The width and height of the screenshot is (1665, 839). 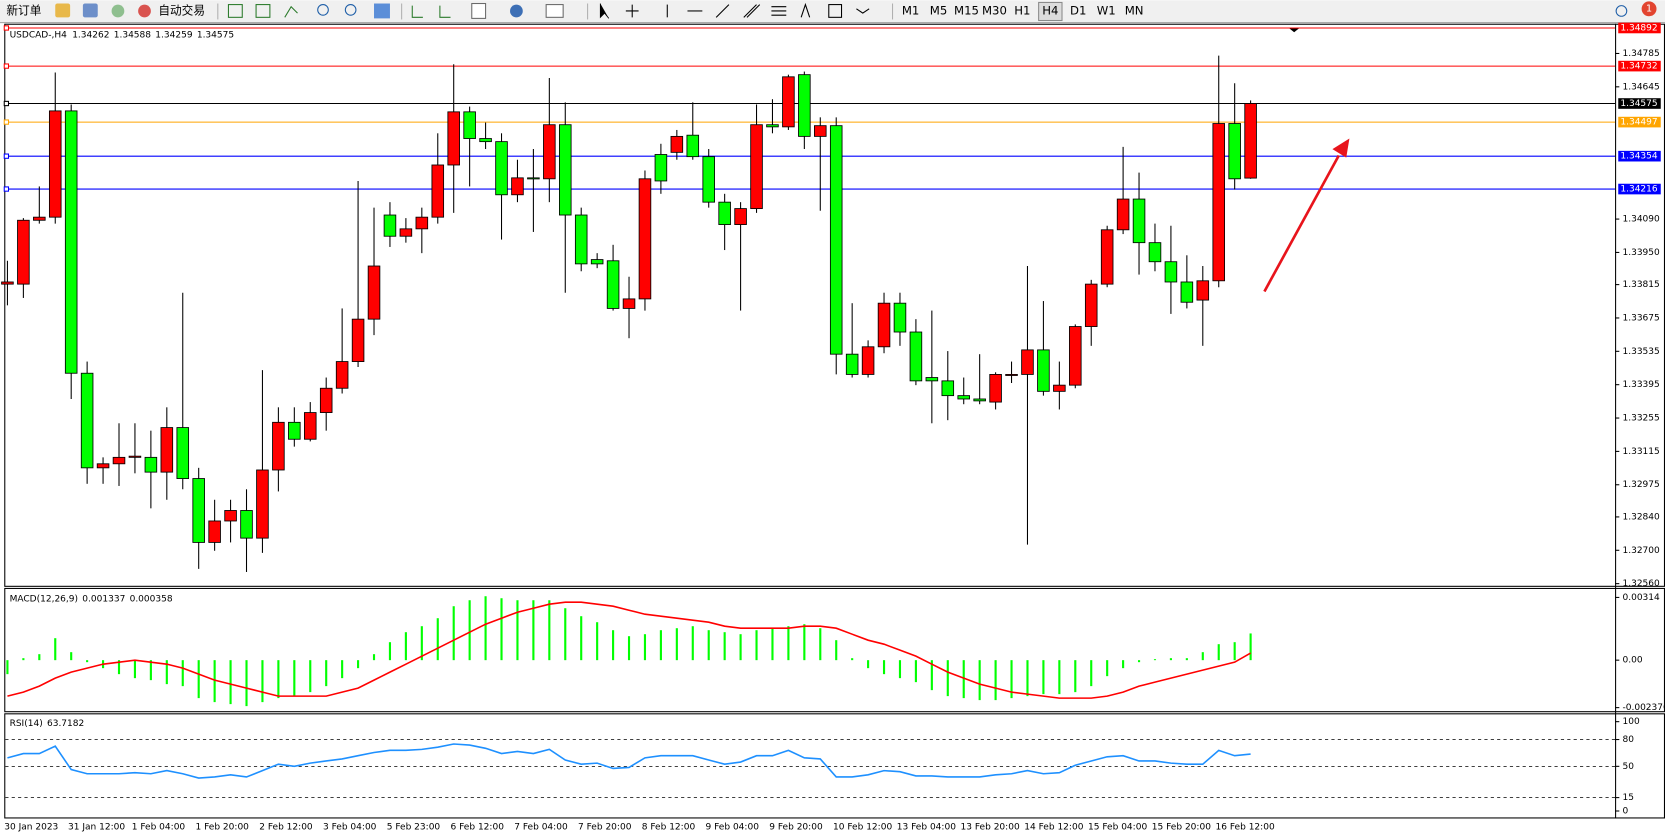 What do you see at coordinates (1022, 10) in the screenshot?
I see `timeframe-button: H1` at bounding box center [1022, 10].